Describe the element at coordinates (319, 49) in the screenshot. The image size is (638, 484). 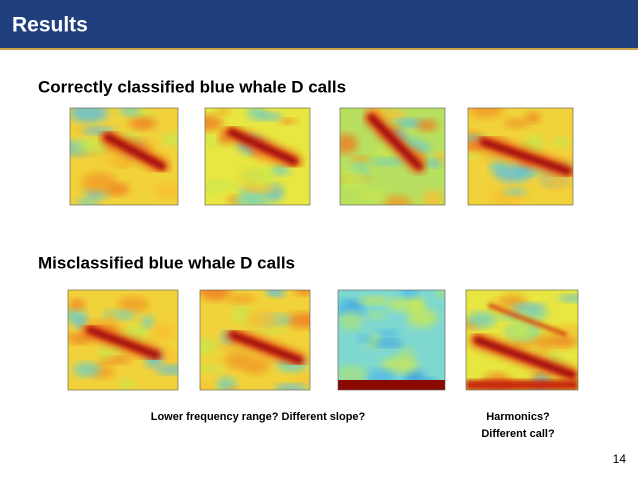
I see `header-rule` at that location.